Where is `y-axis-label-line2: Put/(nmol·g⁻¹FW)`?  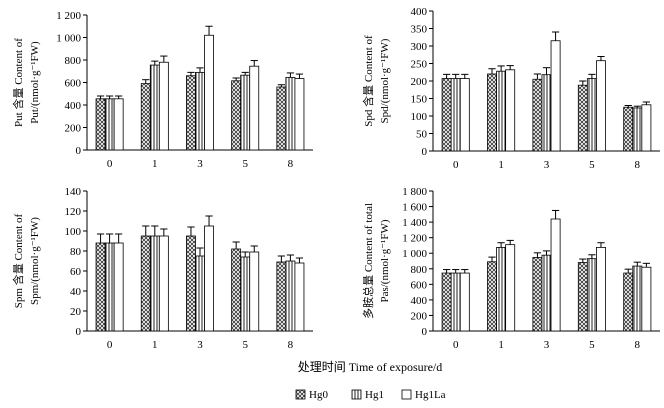 y-axis-label-line2: Put/(nmol·g⁻¹FW) is located at coordinates (35, 82).